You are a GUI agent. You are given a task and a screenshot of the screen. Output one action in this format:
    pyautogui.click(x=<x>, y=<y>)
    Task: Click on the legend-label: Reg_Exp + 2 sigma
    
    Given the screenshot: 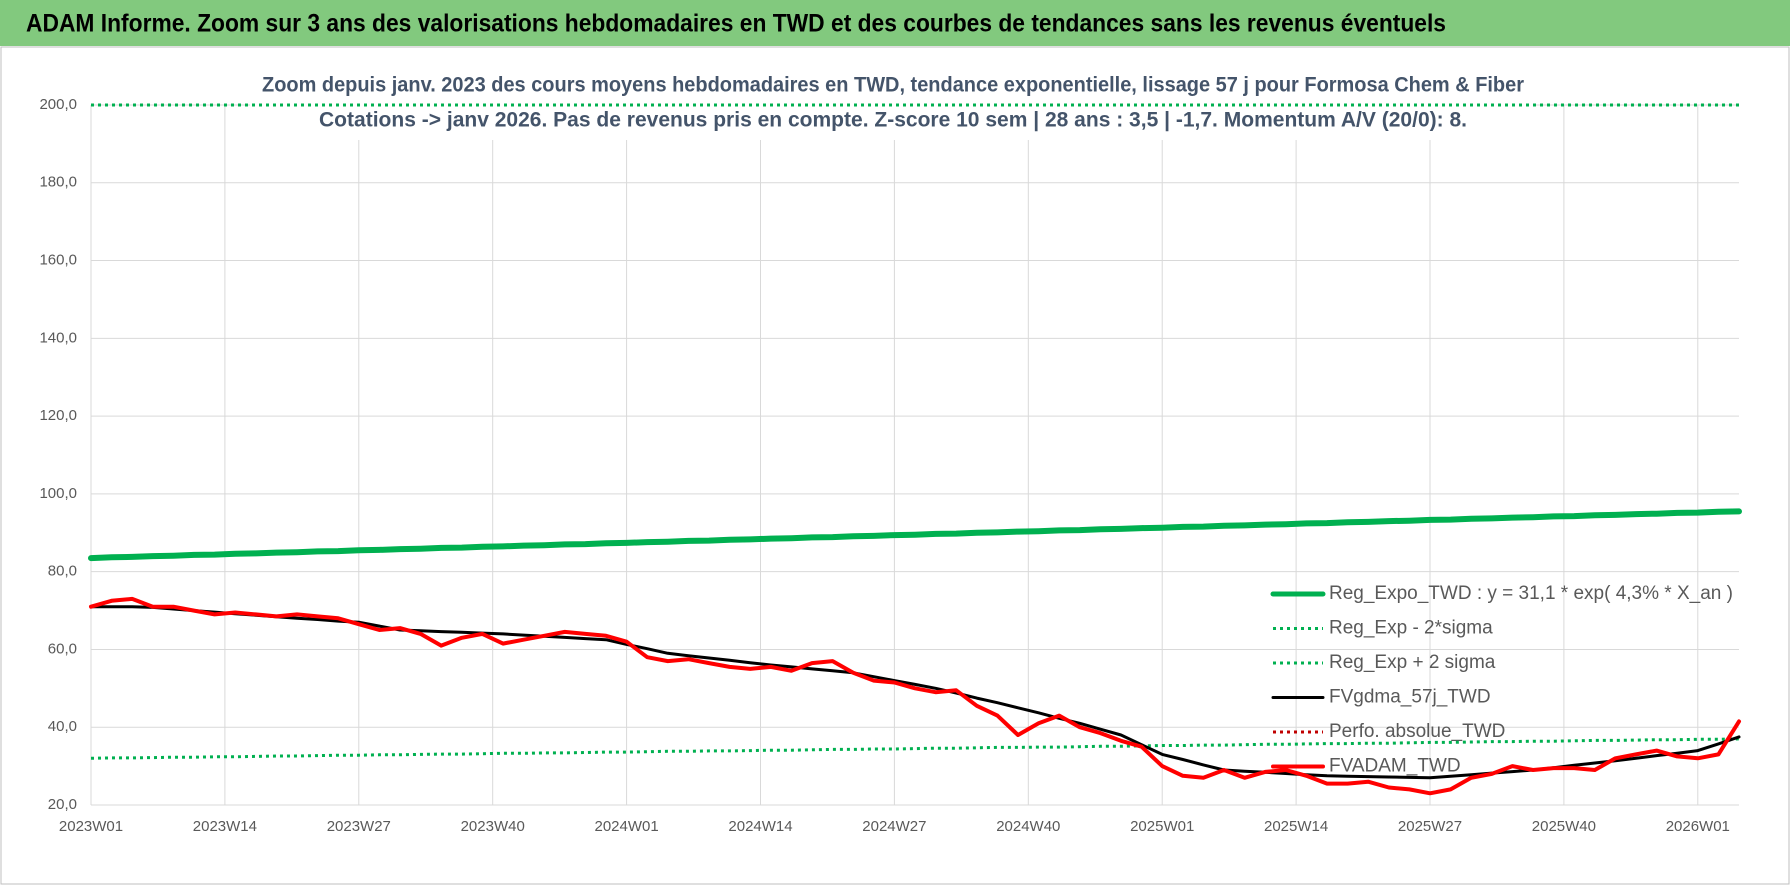 What is the action you would take?
    pyautogui.click(x=1412, y=662)
    